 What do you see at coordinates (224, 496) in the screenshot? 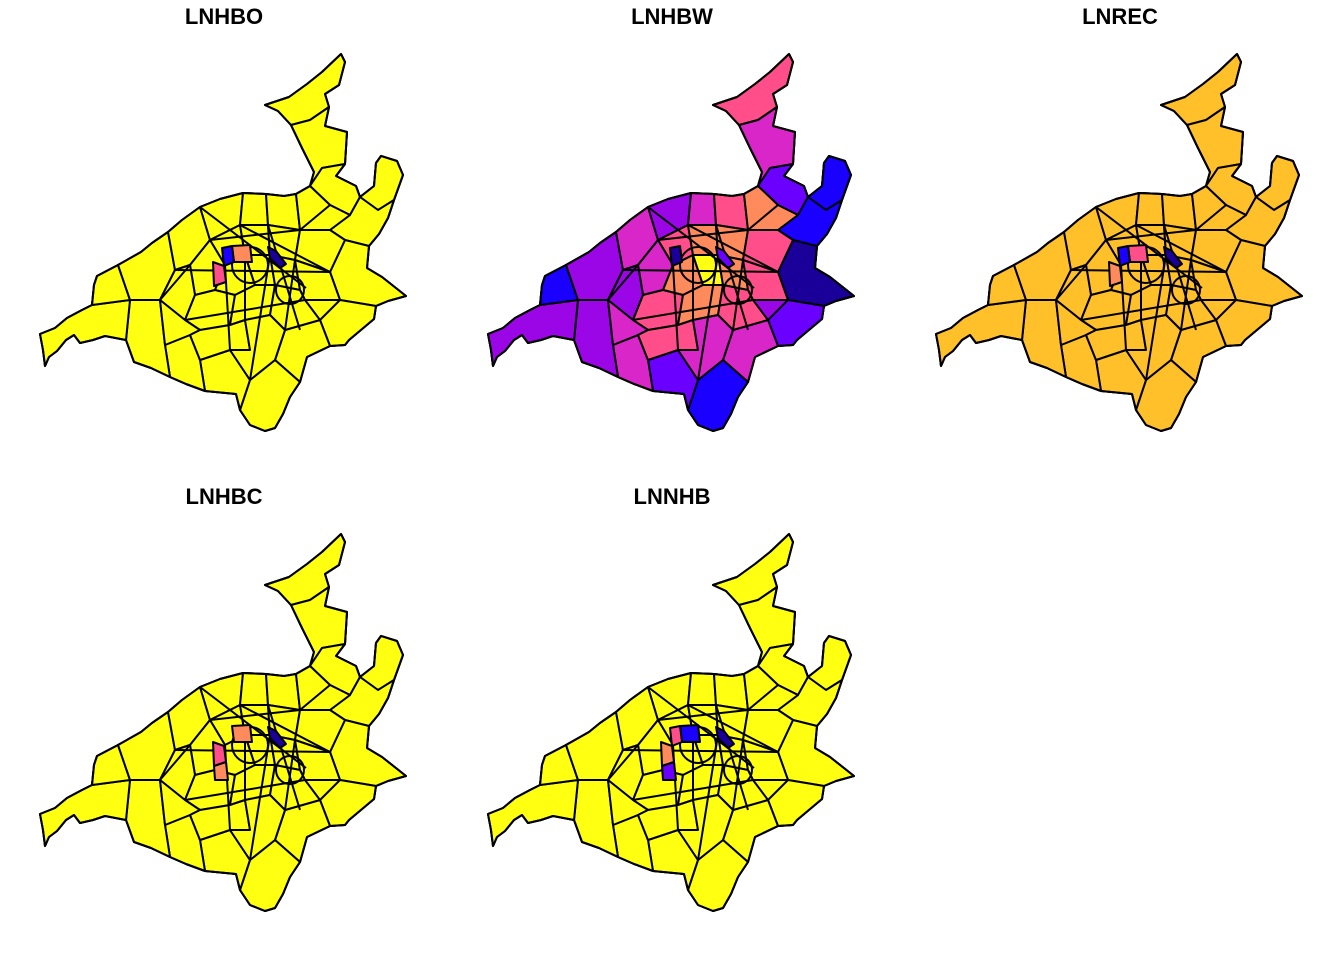
I see `panel-title: LNHBC` at bounding box center [224, 496].